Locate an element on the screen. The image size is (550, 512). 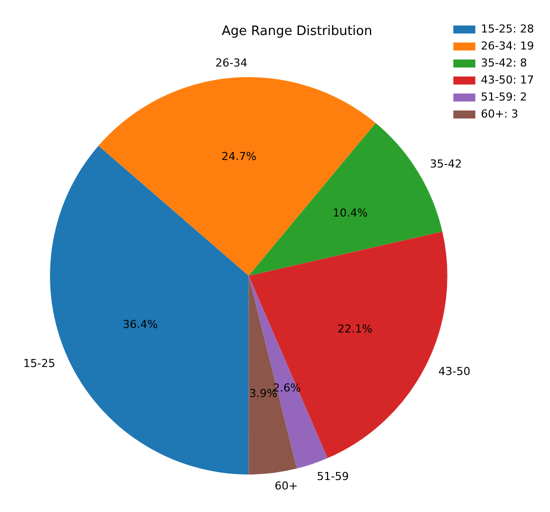
legend-label: 43-50: 17 is located at coordinates (507, 79).